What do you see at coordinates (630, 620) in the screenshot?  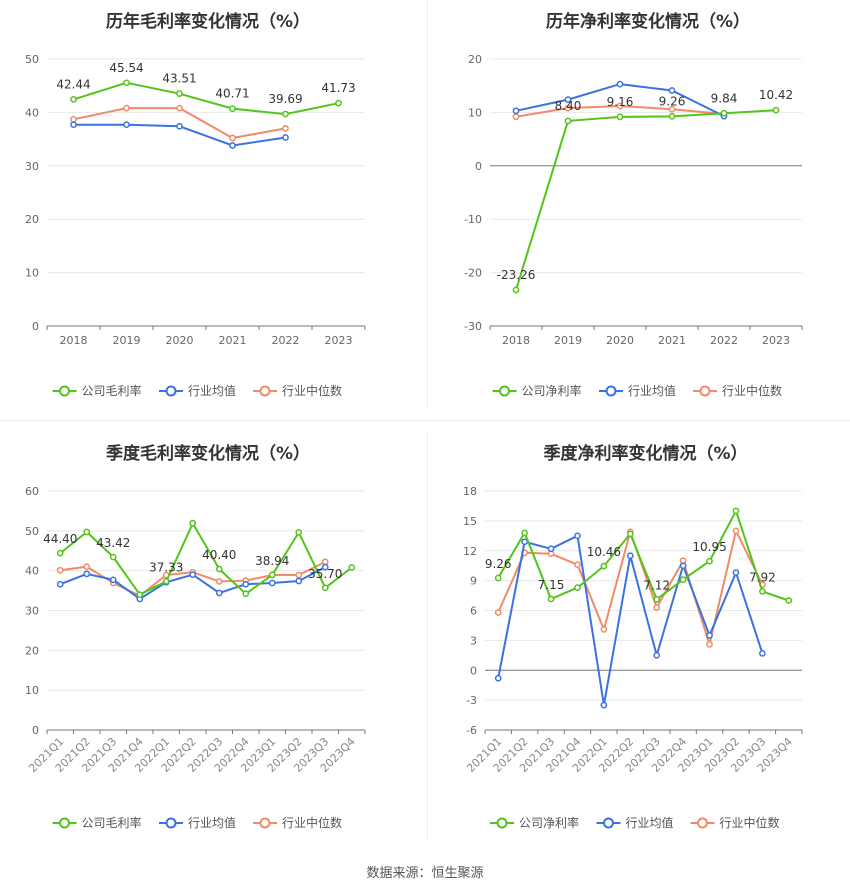 I see `series-line-avg` at bounding box center [630, 620].